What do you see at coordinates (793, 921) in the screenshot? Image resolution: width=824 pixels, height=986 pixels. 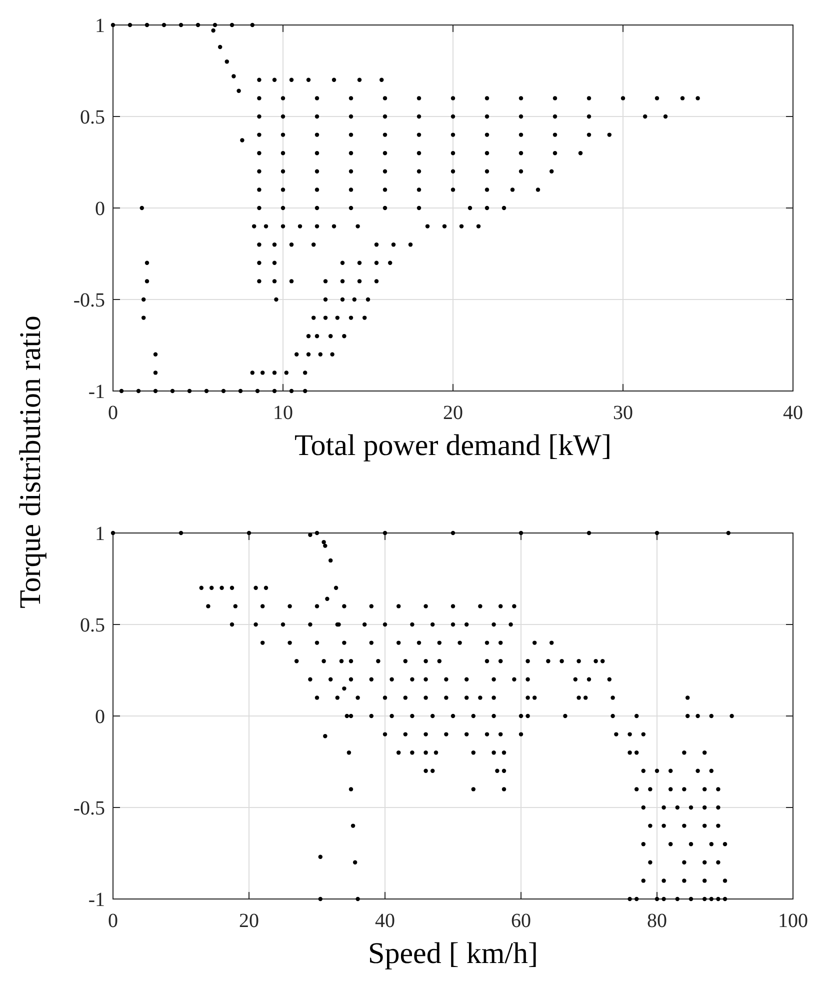 I see `x-tick-label: 100` at bounding box center [793, 921].